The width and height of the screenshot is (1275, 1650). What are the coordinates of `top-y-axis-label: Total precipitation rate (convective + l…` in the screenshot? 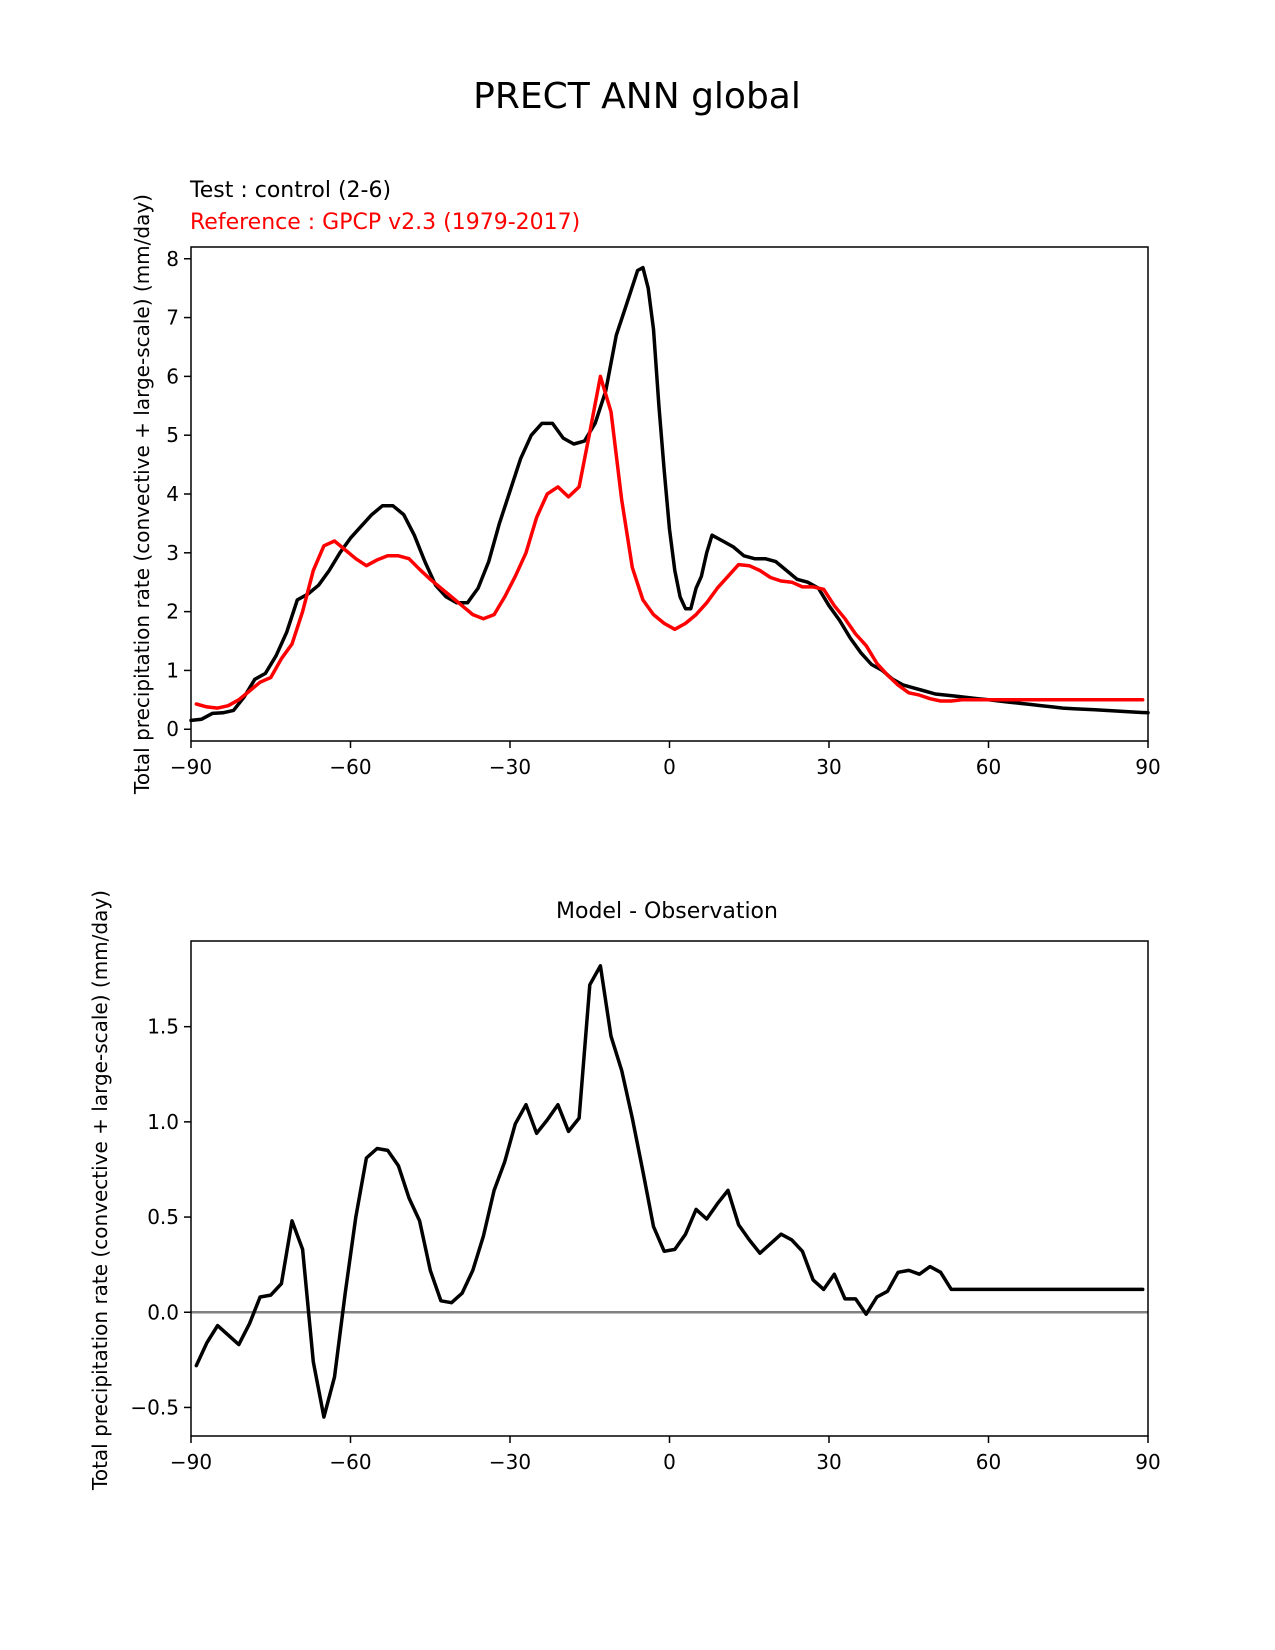 It's located at (142, 494).